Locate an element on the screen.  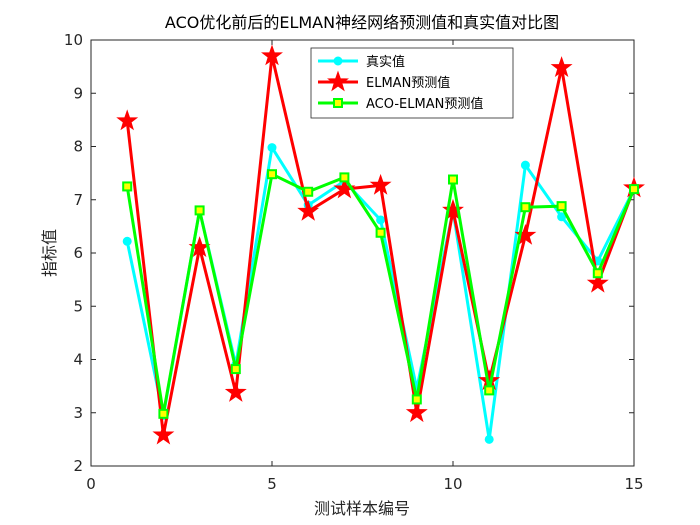
wechat-icon is located at coordinates (572, 494).